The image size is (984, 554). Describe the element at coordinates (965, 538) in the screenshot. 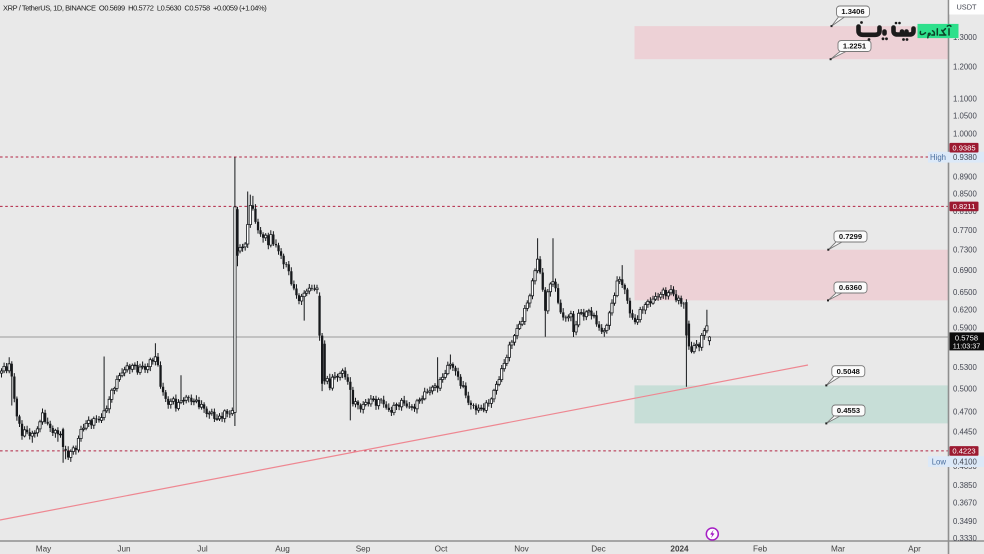

I see `svg-text: 0.3330` at that location.